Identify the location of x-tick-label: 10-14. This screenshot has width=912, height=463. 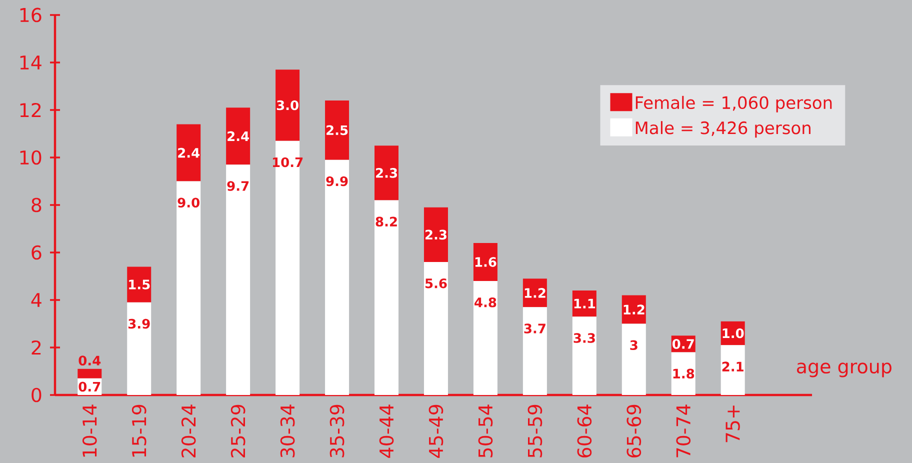
(89, 430).